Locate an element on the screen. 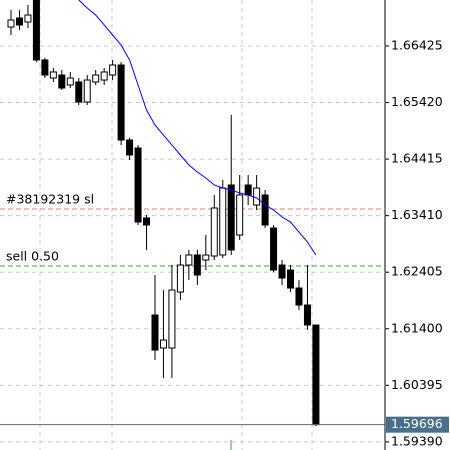 This screenshot has height=450, width=450. y-tick-label: 1.61400 is located at coordinates (417, 327).